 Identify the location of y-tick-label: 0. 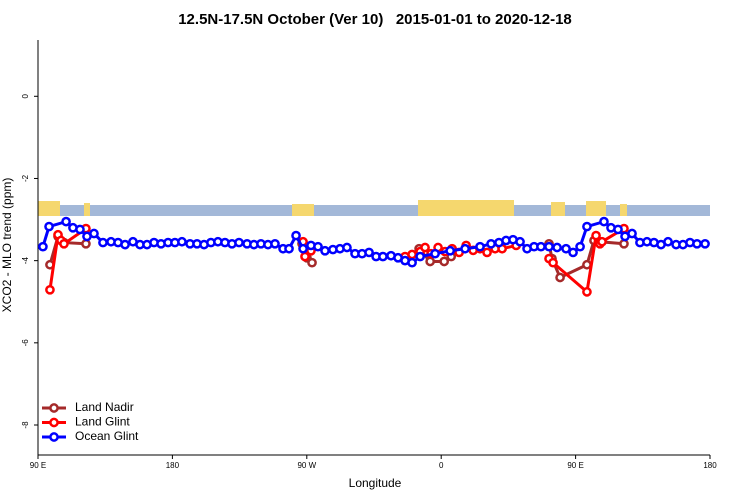
(25, 96).